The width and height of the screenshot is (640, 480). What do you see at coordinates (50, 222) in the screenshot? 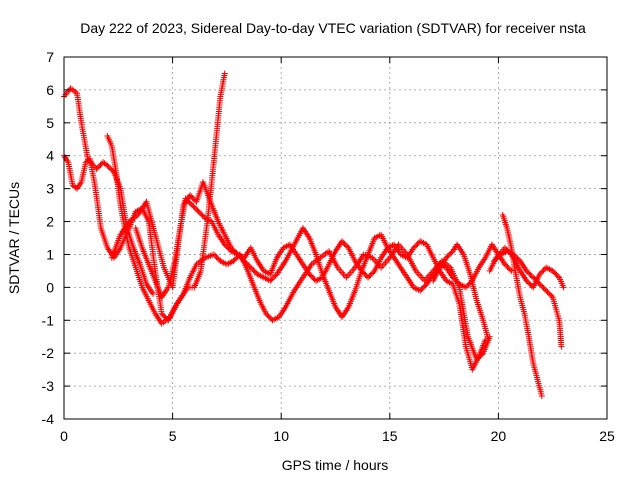
I see `y-tick-label: 2` at bounding box center [50, 222].